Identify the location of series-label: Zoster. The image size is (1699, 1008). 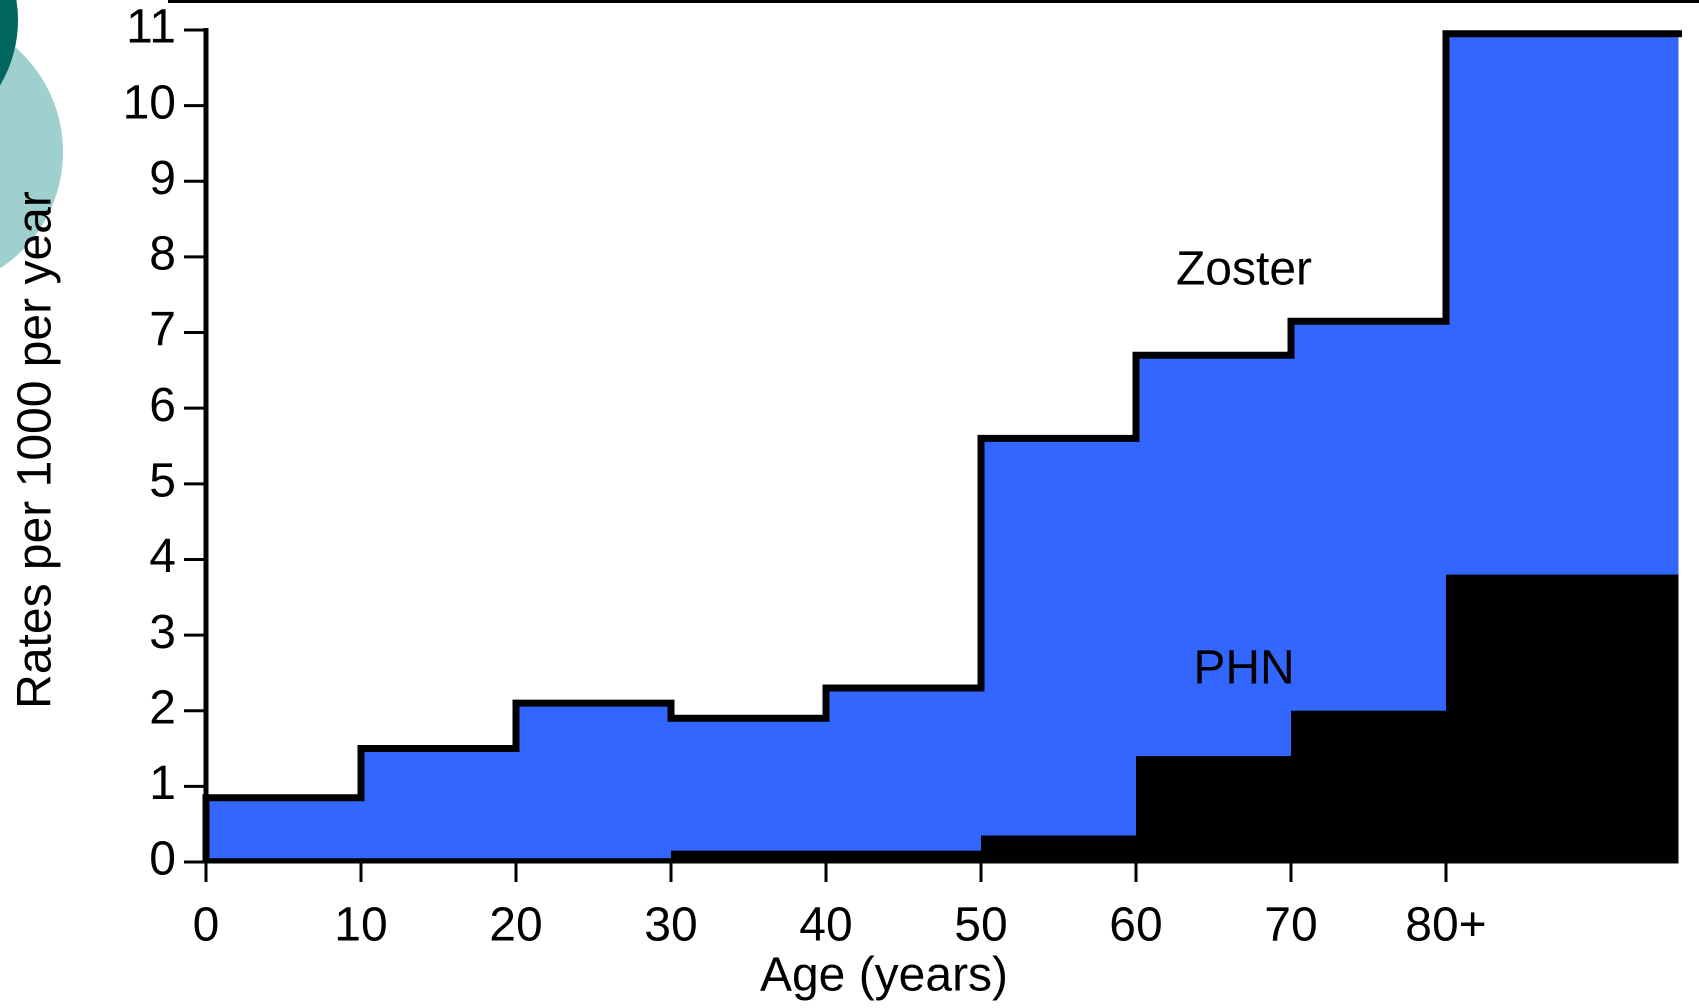
(1244, 269).